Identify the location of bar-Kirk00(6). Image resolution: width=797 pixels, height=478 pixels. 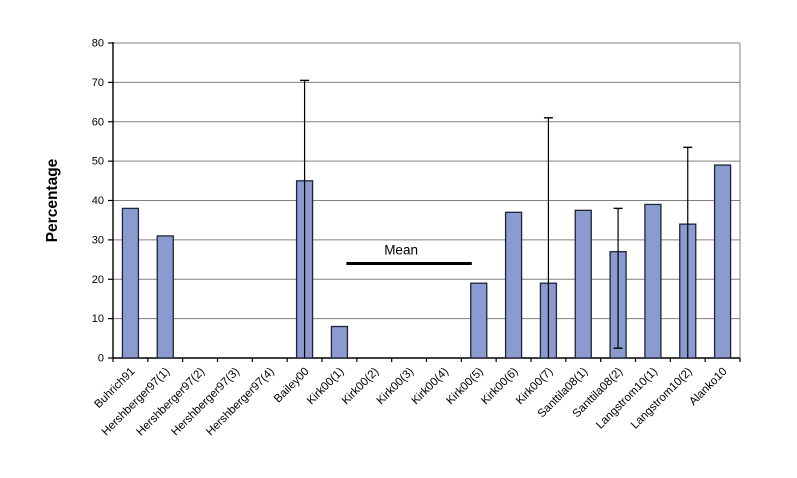
(513, 285).